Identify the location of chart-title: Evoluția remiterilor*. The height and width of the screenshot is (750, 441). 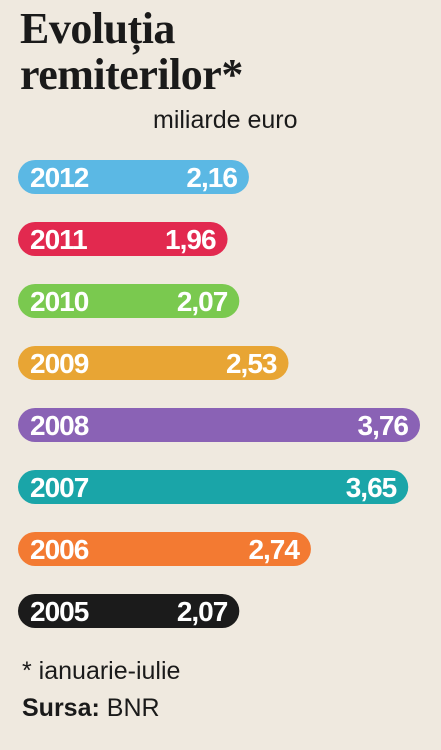
(131, 52).